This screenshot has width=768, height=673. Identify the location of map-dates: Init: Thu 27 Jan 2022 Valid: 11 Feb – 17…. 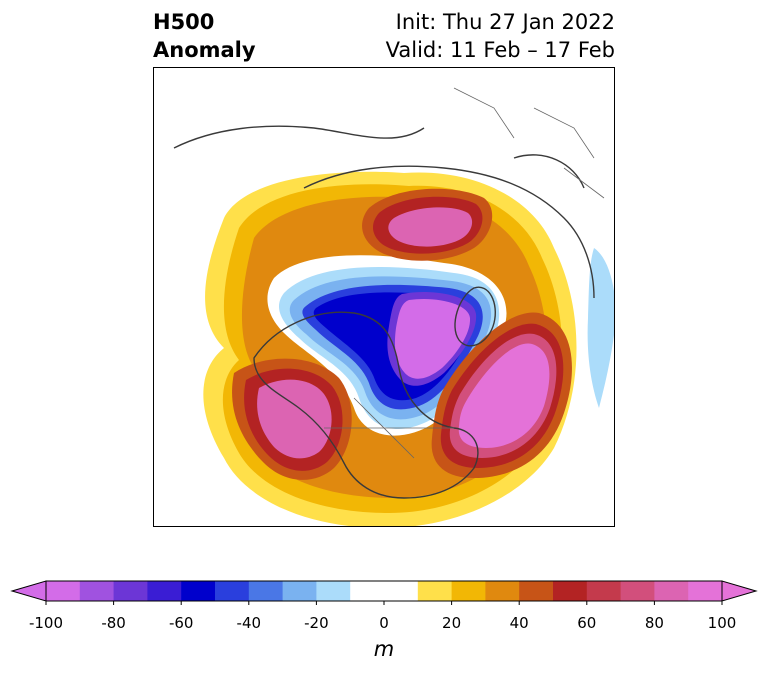
(500, 36).